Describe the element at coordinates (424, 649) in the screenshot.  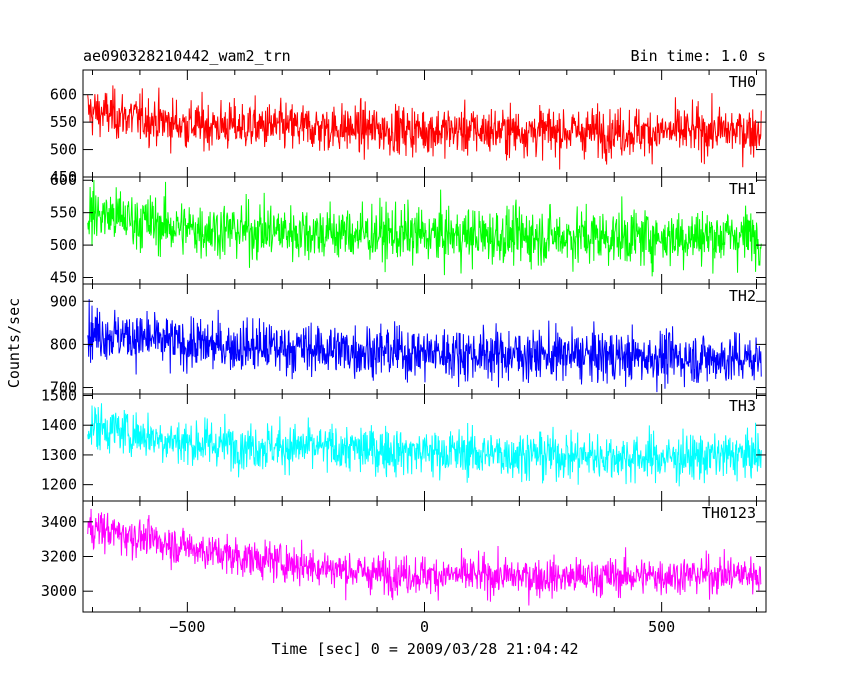
I see `x-axis-label: Time [sec] 0 = 2009/03/28 21:04:42` at that location.